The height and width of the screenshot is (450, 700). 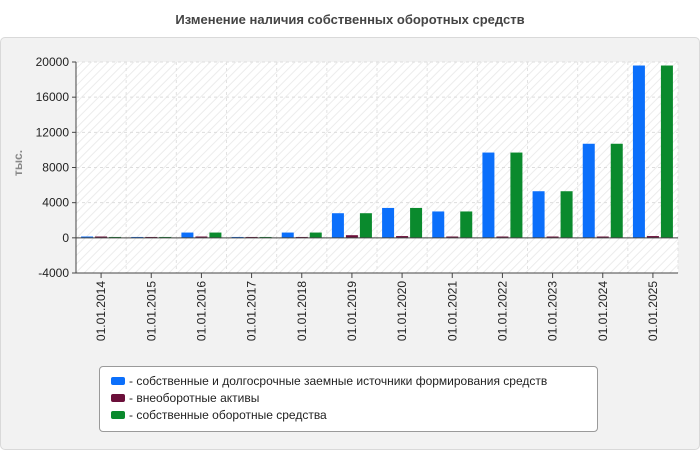 I want to click on x-tick-label: 01.01.2023, so click(x=553, y=311).